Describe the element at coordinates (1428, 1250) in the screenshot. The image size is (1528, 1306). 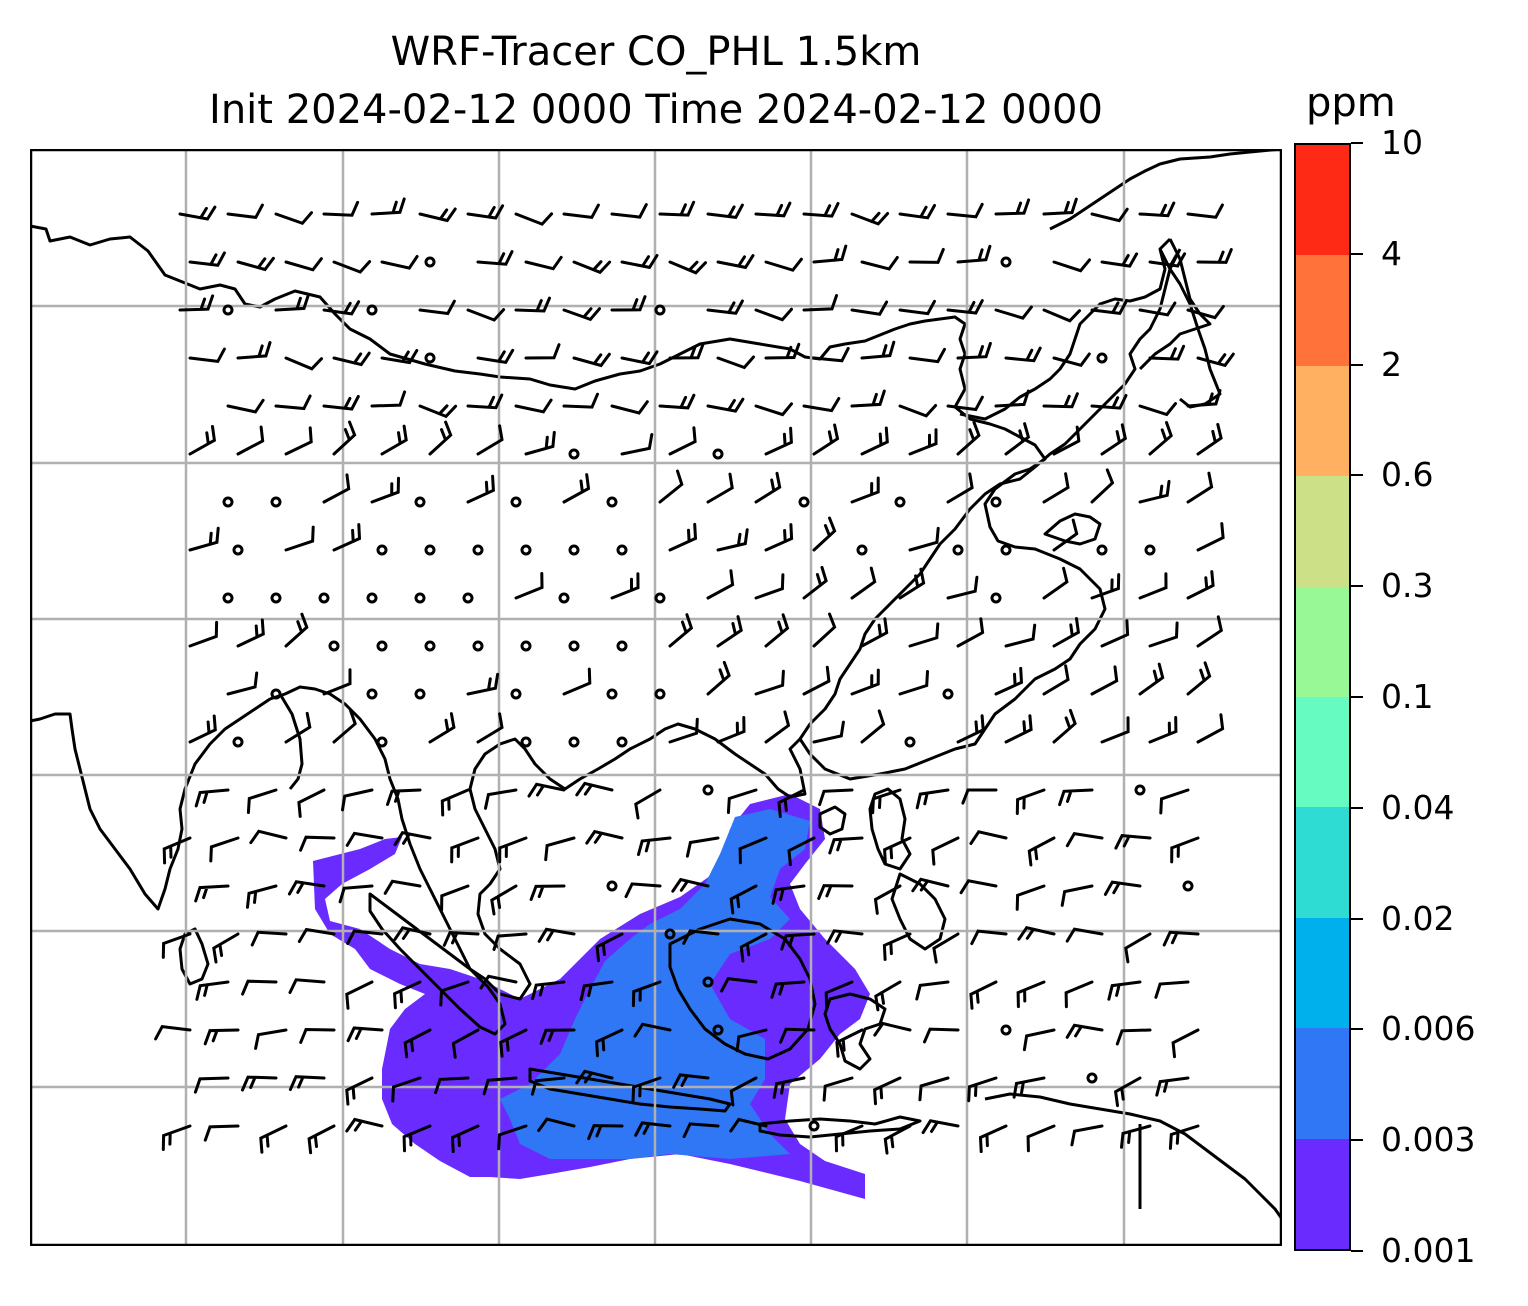
I see `colorbar-tick-label: 0.001` at that location.